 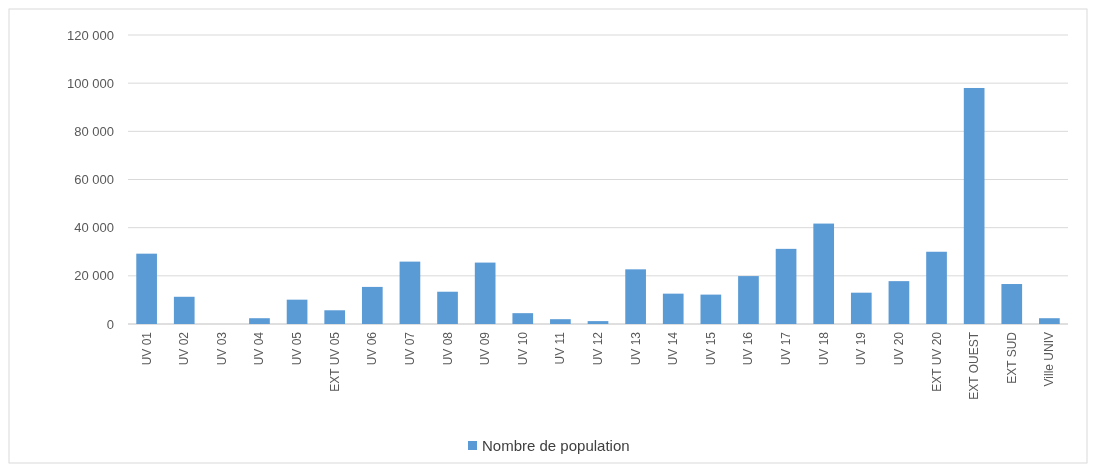 What do you see at coordinates (786, 348) in the screenshot?
I see `x-tick-label: UV 17` at bounding box center [786, 348].